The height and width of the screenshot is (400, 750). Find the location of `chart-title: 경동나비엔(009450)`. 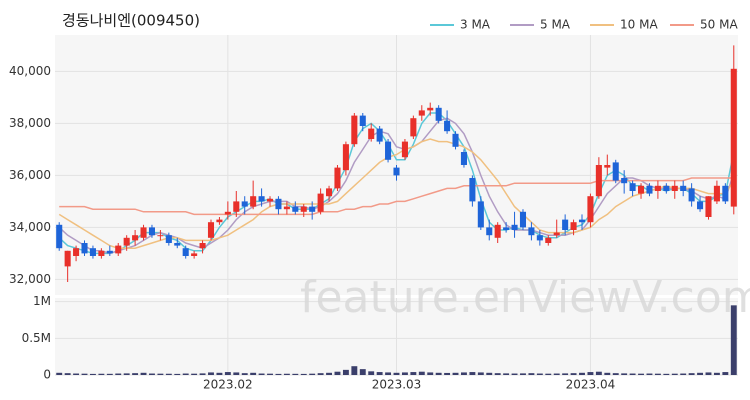

chart-title: 경동나비엔(009450) is located at coordinates (131, 21).